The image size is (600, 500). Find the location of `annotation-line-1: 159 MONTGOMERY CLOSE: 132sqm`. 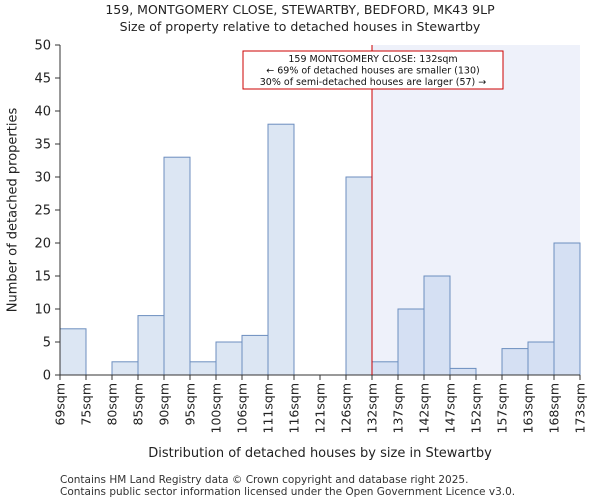

annotation-line-1: 159 MONTGOMERY CLOSE: 132sqm is located at coordinates (372, 59).